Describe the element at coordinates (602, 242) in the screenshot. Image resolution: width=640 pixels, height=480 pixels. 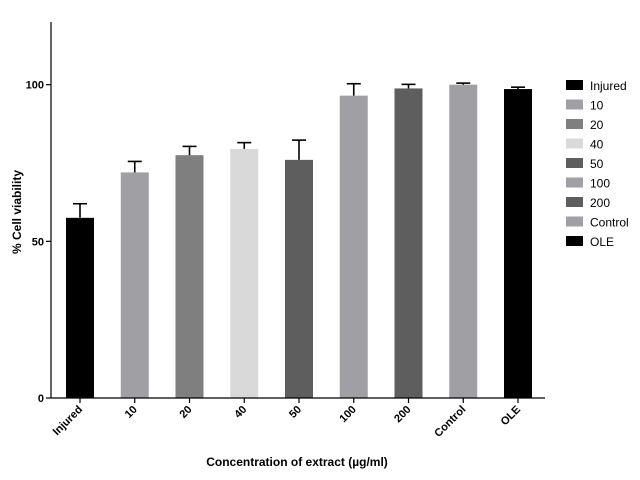
I see `legend-label: OLE` at that location.